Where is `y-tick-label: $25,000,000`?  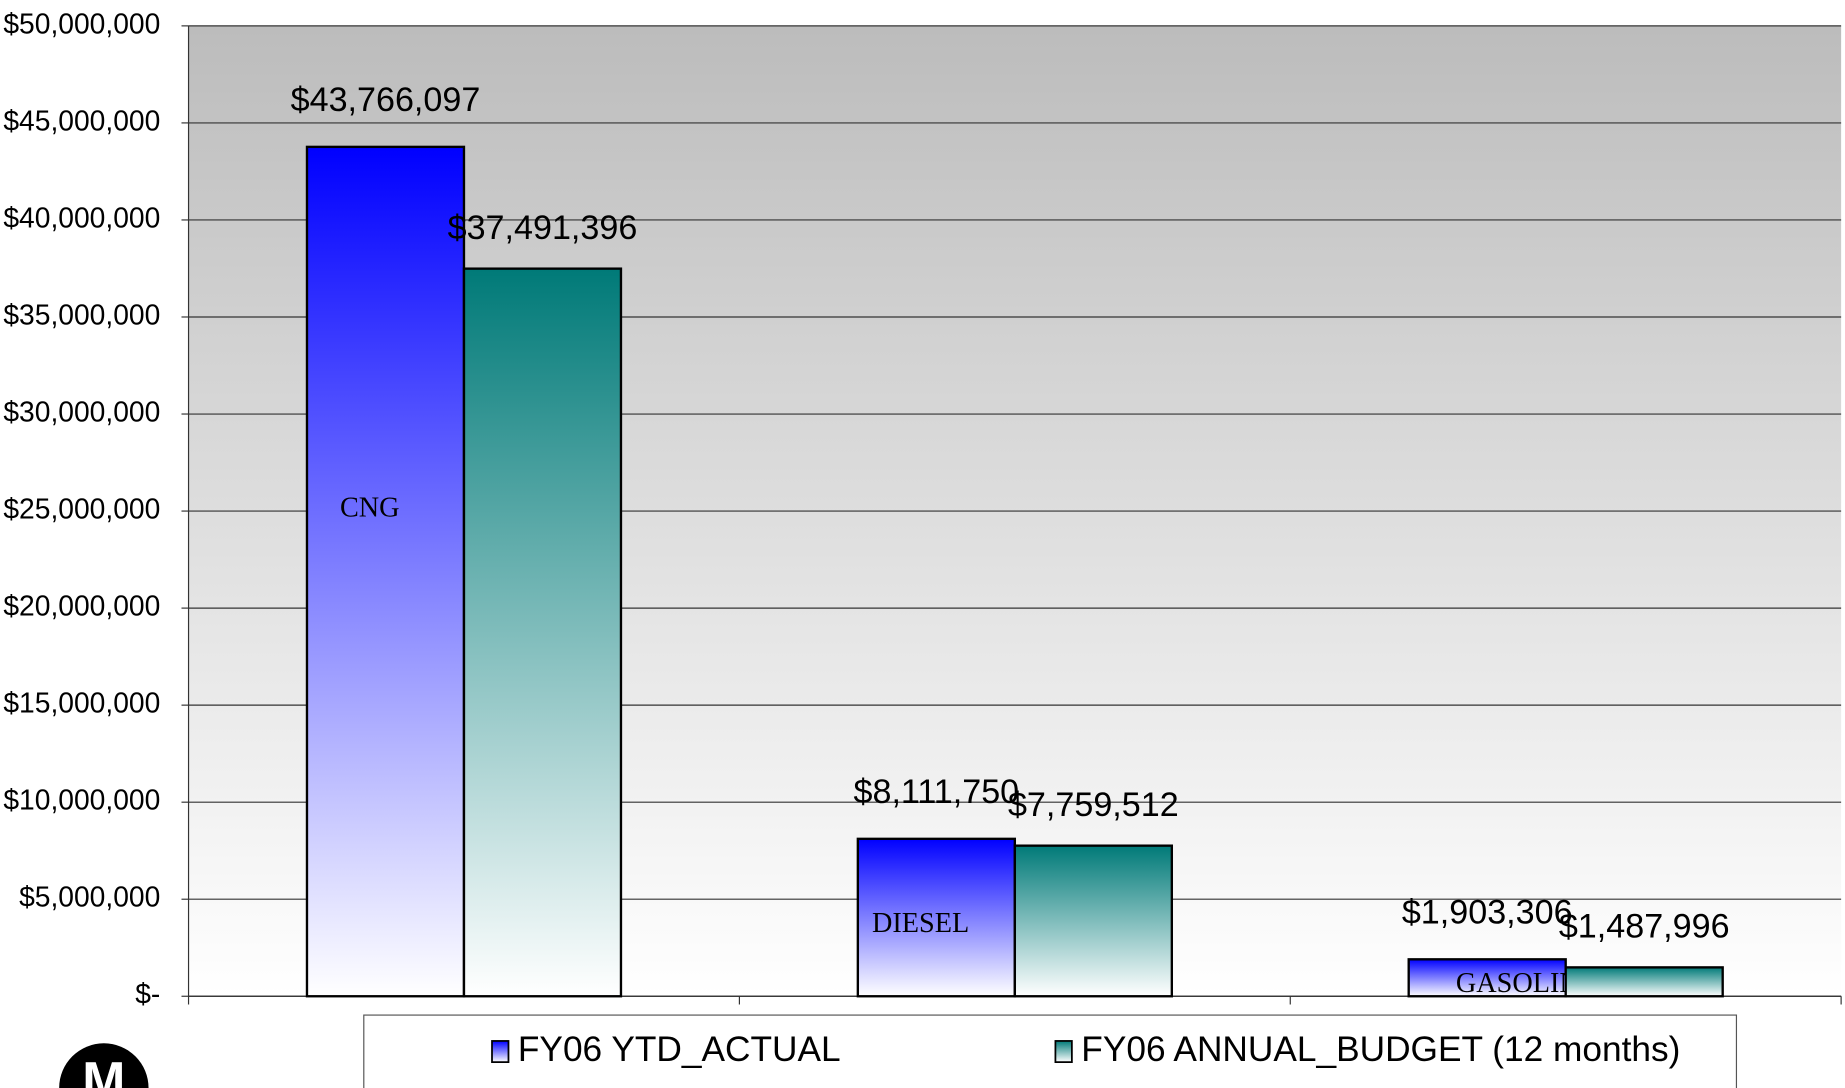 y-tick-label: $25,000,000 is located at coordinates (81, 509).